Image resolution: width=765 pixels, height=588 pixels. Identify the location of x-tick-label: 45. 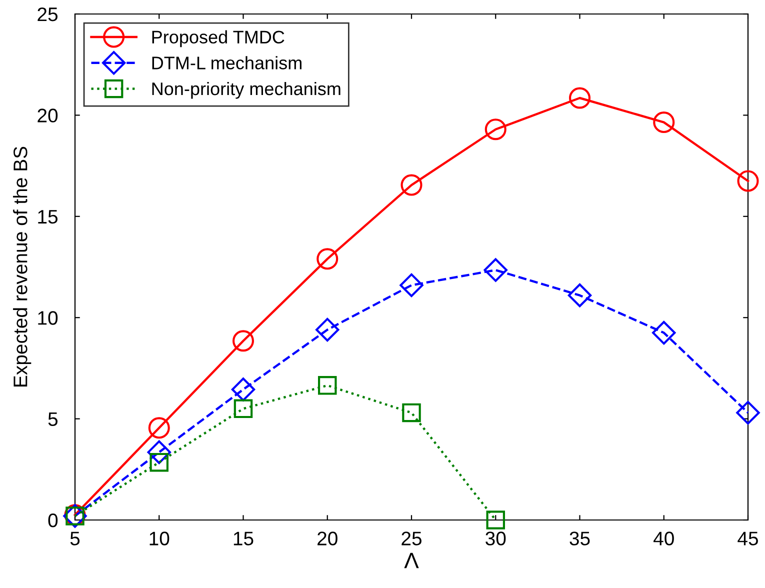
(748, 539).